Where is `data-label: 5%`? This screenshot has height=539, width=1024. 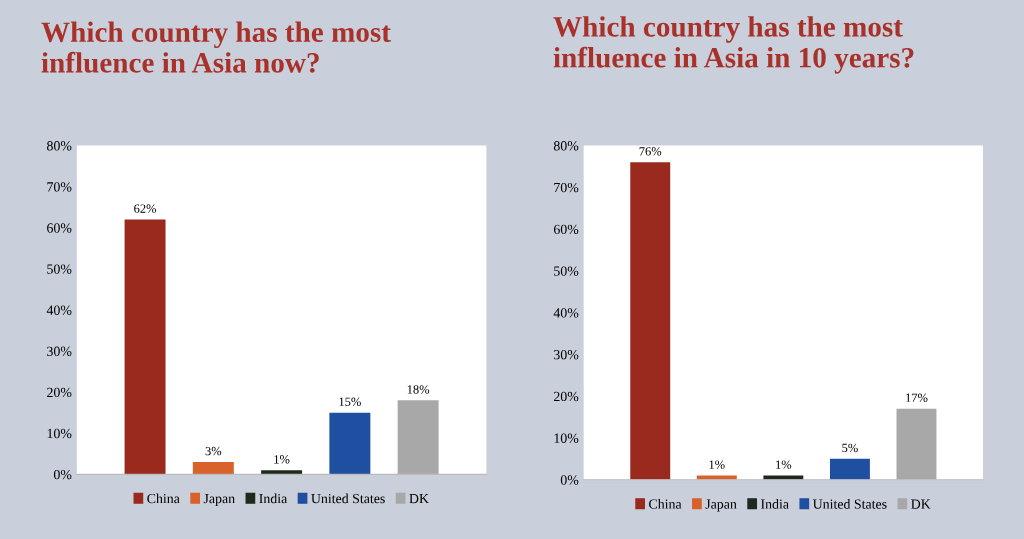 data-label: 5% is located at coordinates (850, 448).